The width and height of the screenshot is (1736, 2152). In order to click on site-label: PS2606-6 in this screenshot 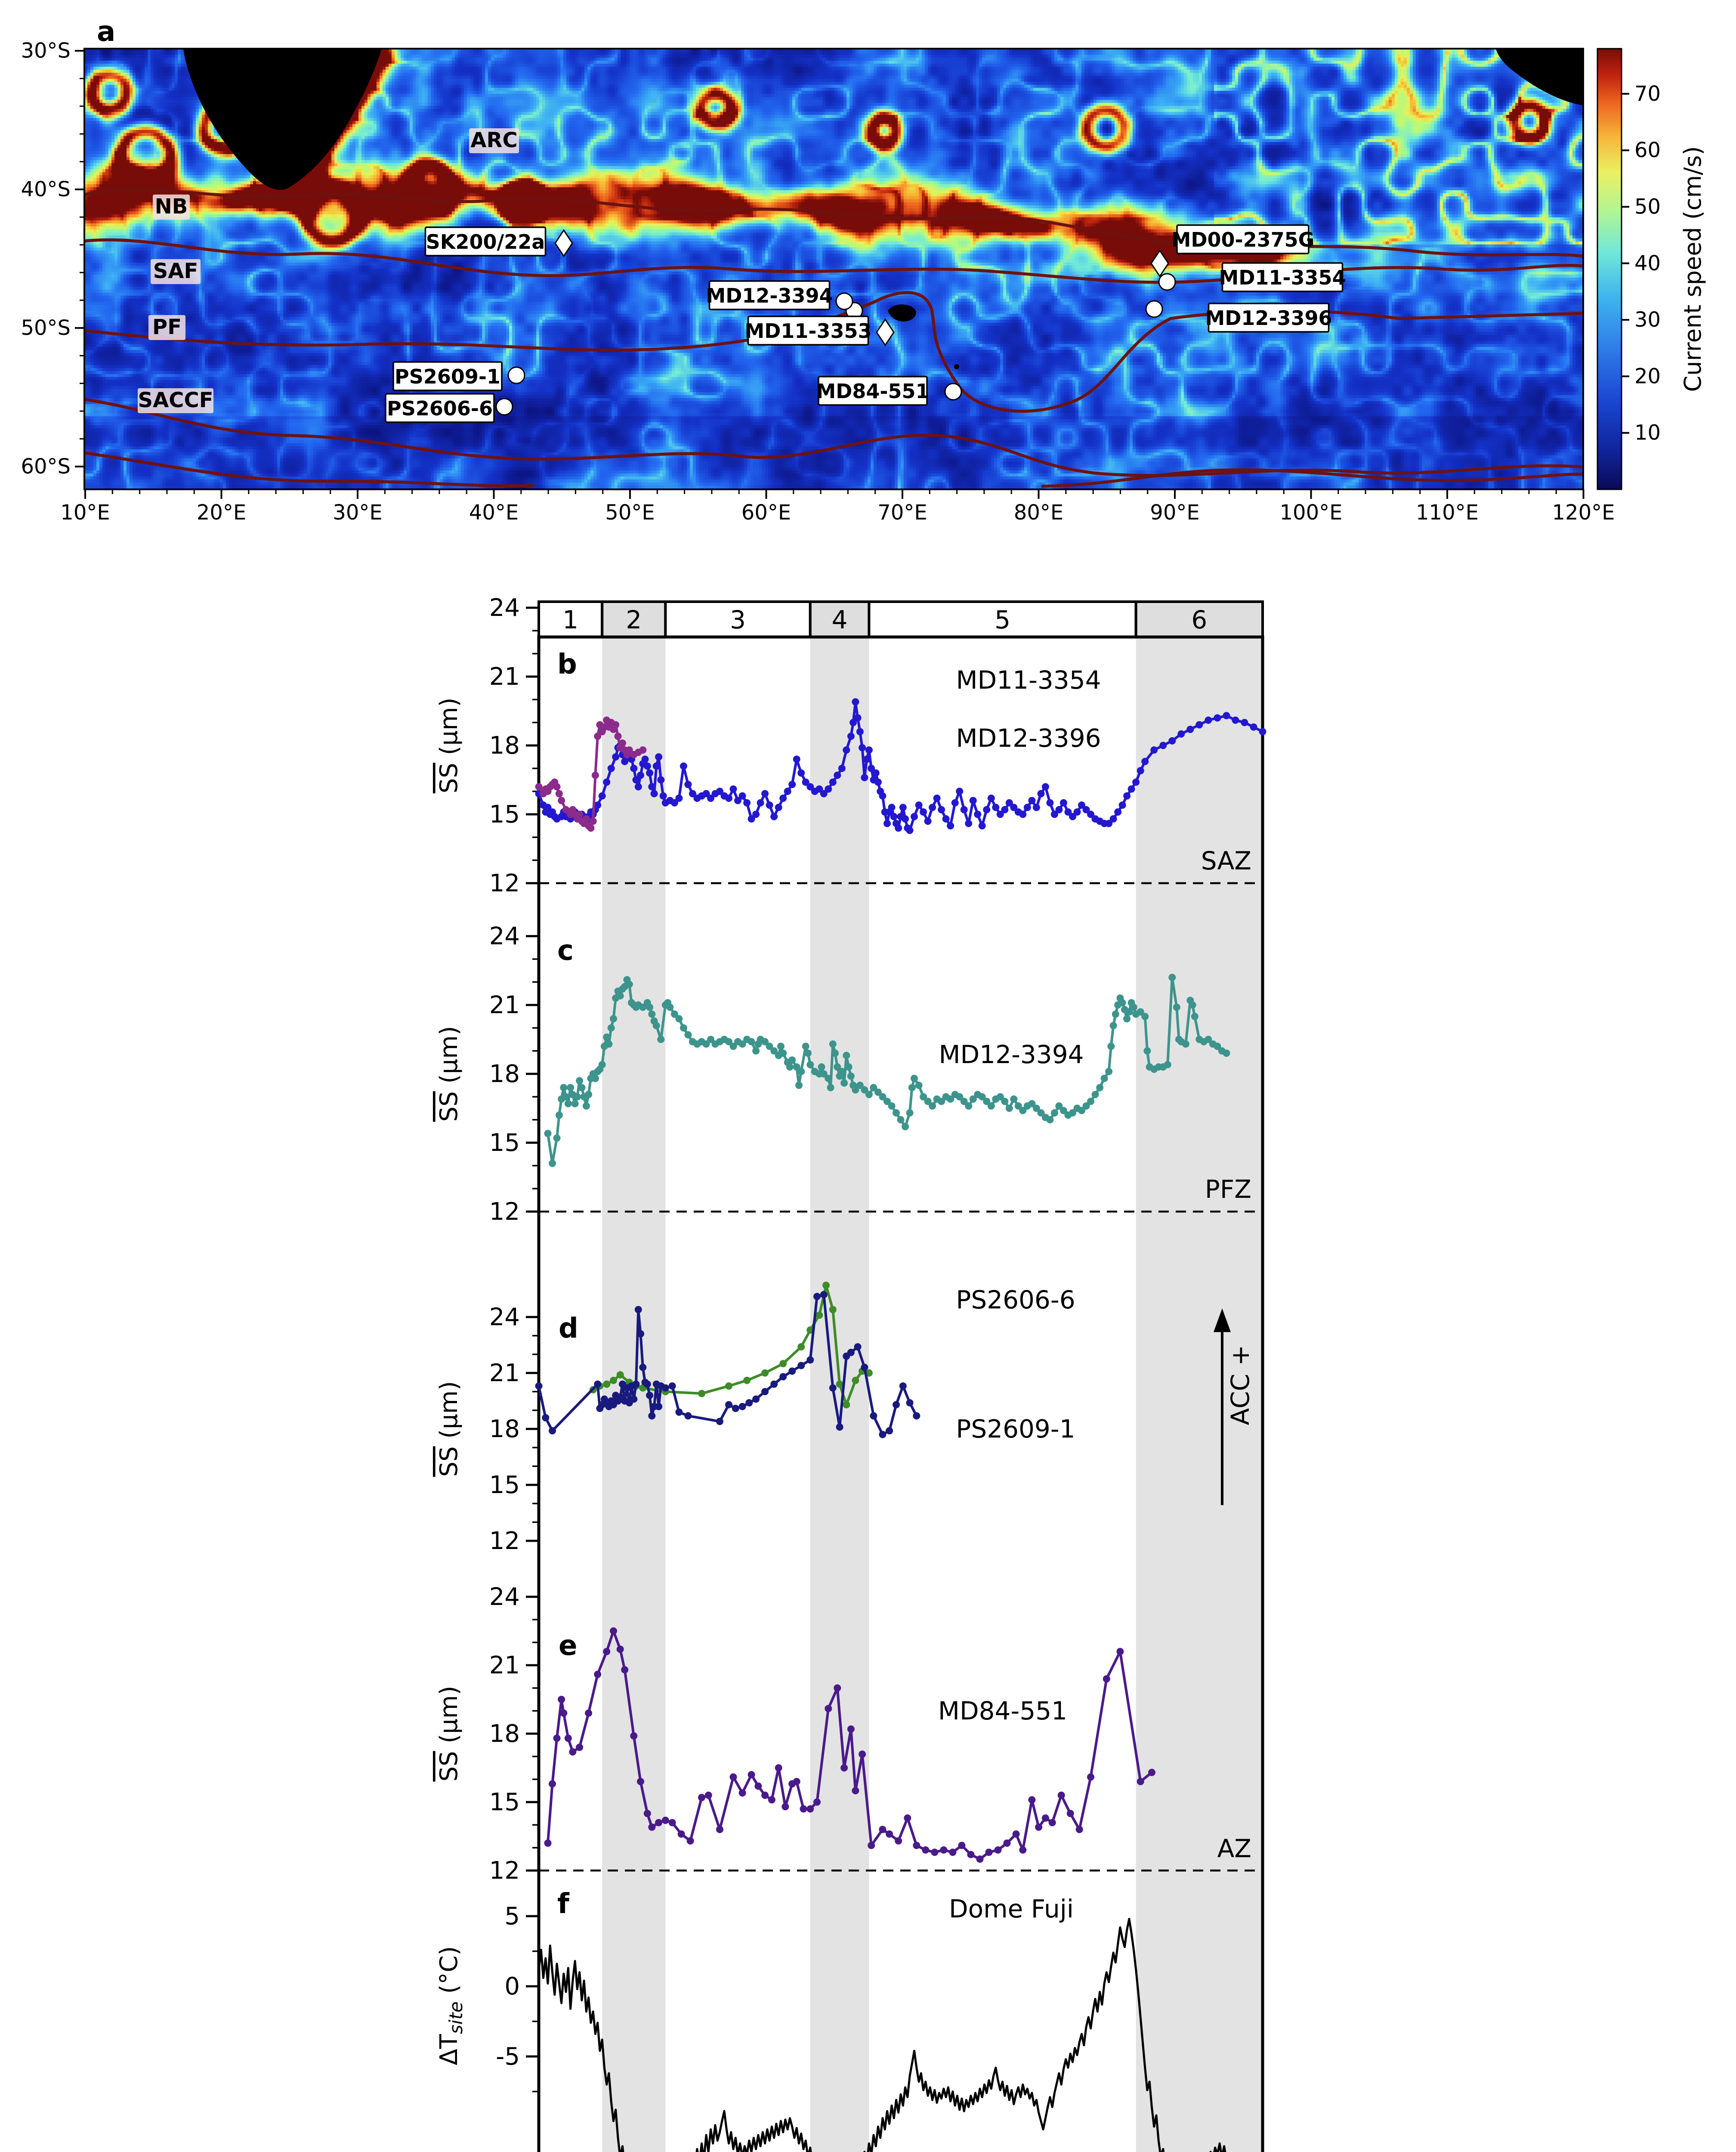, I will do `click(440, 408)`.